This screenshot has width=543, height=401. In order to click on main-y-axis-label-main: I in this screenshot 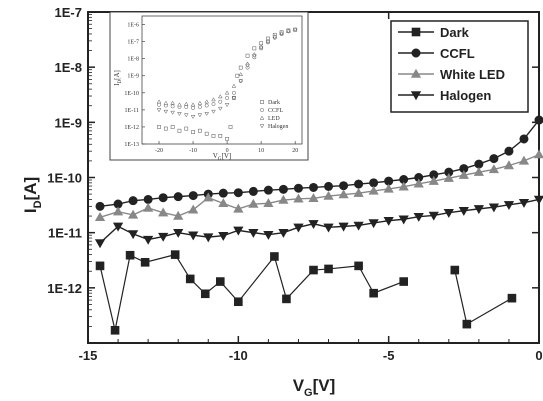, I will do `click(30, 210)`.